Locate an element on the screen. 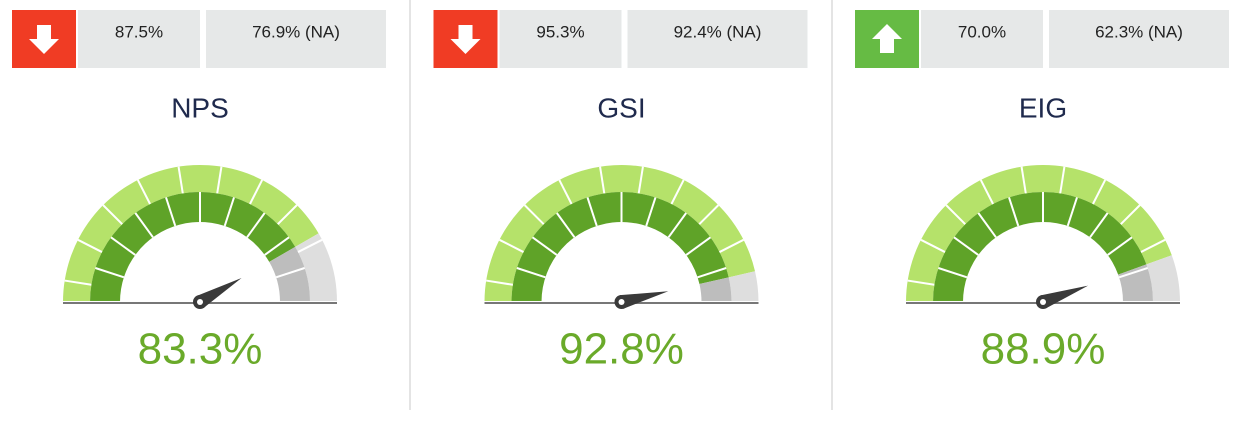  benchmark: 62.3% (NA) is located at coordinates (1139, 31).